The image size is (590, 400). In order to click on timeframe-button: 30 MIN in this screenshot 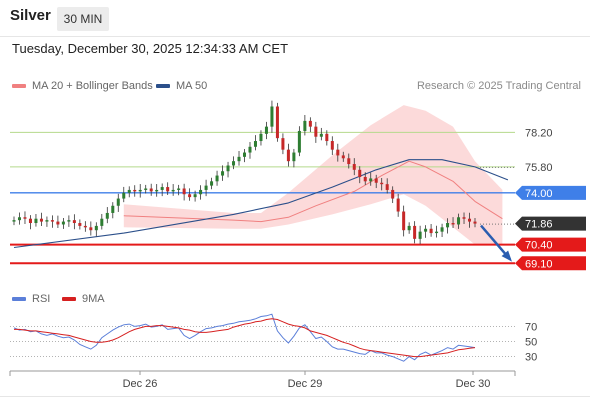, I will do `click(83, 19)`.